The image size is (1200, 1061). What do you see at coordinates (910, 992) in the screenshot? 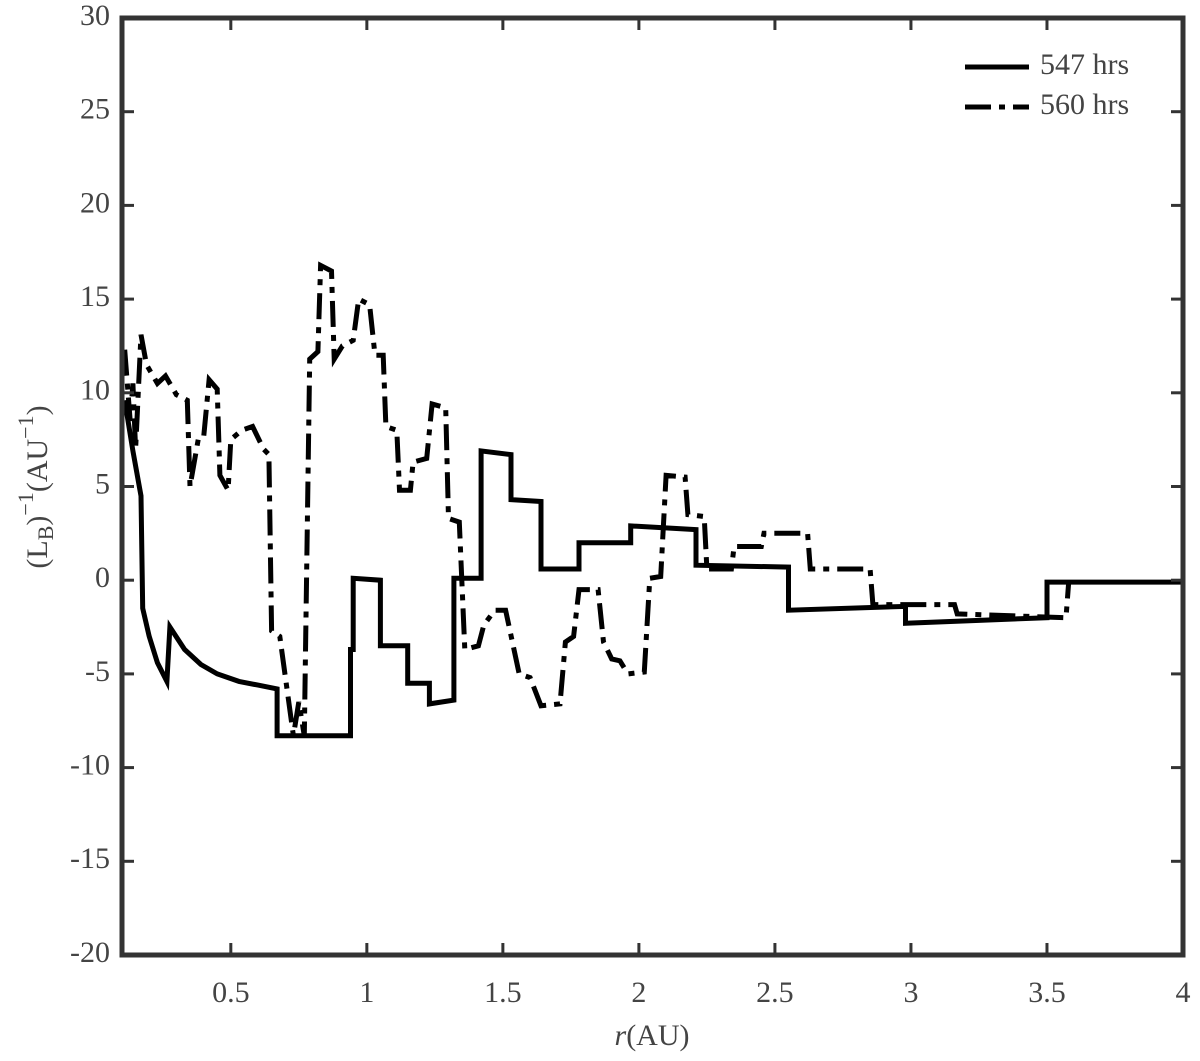
I see `x-tick-label: 3` at bounding box center [910, 992].